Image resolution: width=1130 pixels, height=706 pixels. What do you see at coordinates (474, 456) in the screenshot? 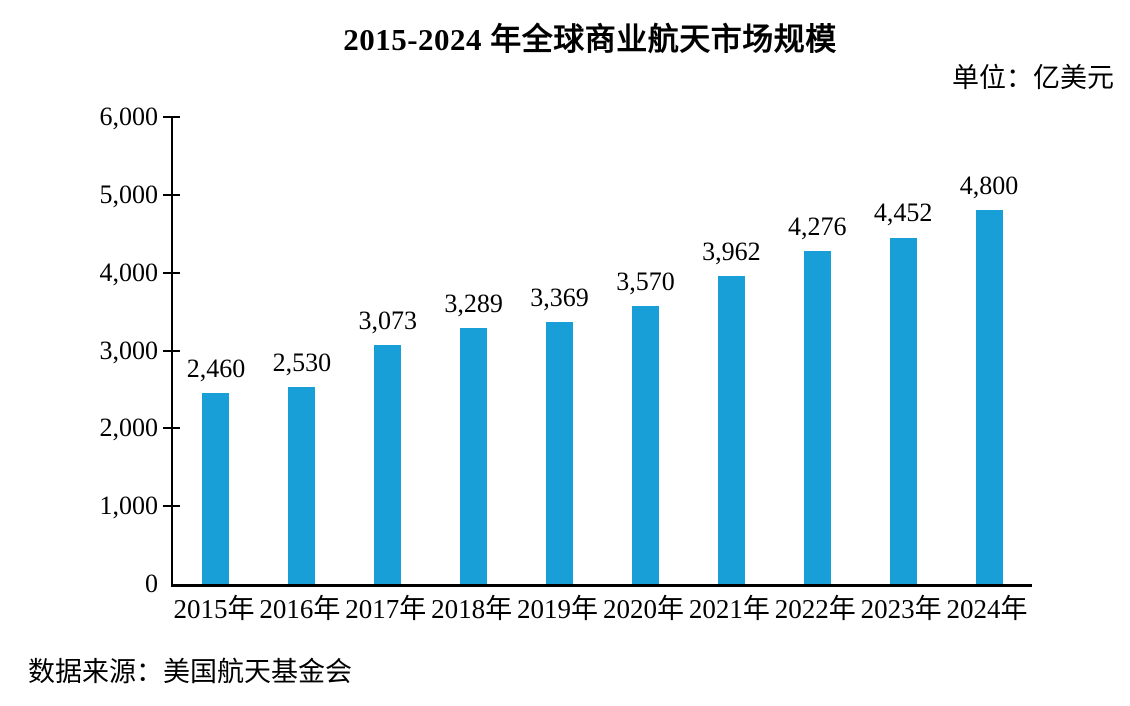
I see `bar-2018年` at bounding box center [474, 456].